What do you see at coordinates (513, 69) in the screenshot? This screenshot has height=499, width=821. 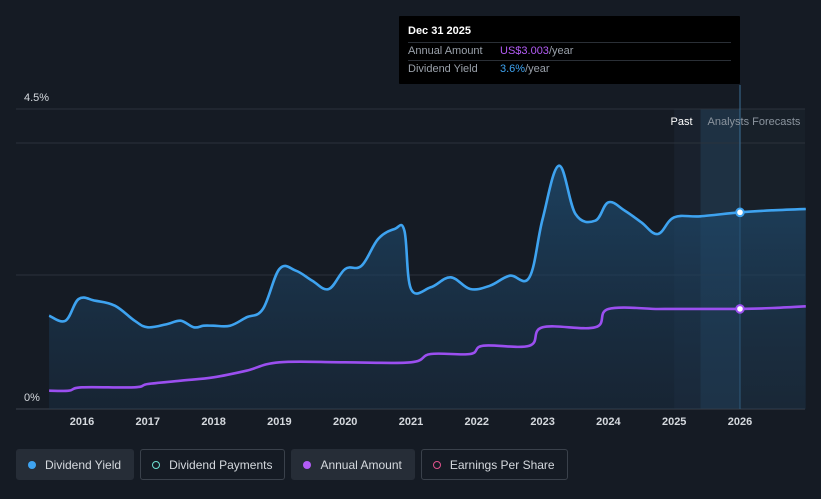 I see `tooltip-value: 3.6%` at bounding box center [513, 69].